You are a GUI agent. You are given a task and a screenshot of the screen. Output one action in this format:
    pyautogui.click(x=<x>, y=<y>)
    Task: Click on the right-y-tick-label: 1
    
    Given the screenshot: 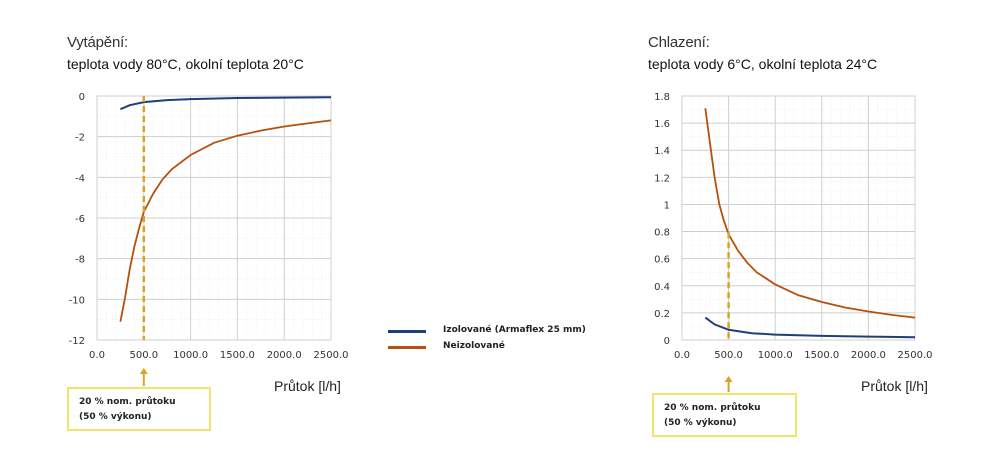 What is the action you would take?
    pyautogui.click(x=667, y=205)
    